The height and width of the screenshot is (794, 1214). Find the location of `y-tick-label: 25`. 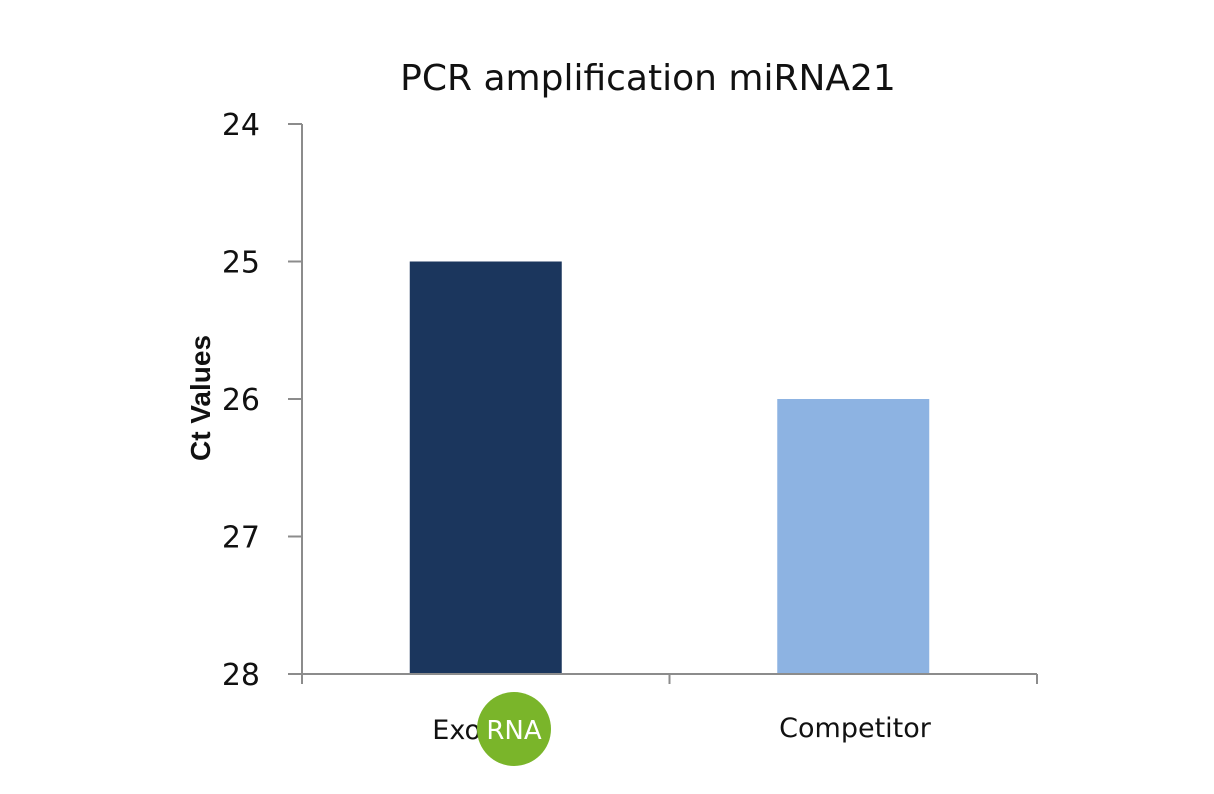

y-tick-label: 25 is located at coordinates (241, 263).